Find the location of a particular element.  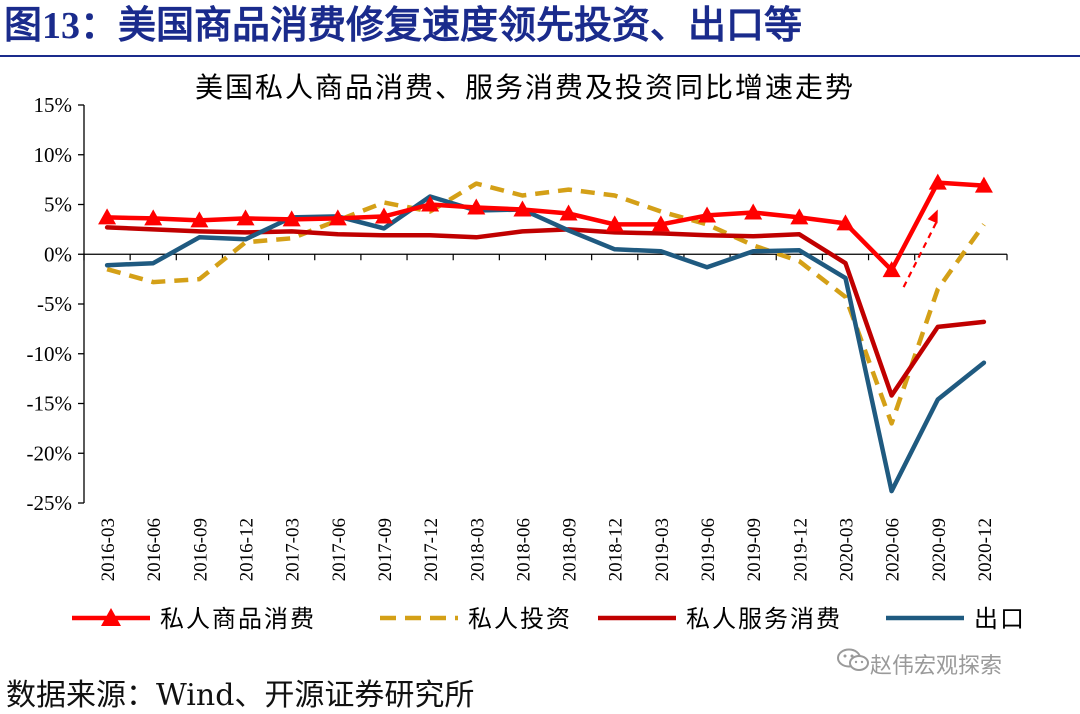

y-tick-label: 10% is located at coordinates (53, 155).